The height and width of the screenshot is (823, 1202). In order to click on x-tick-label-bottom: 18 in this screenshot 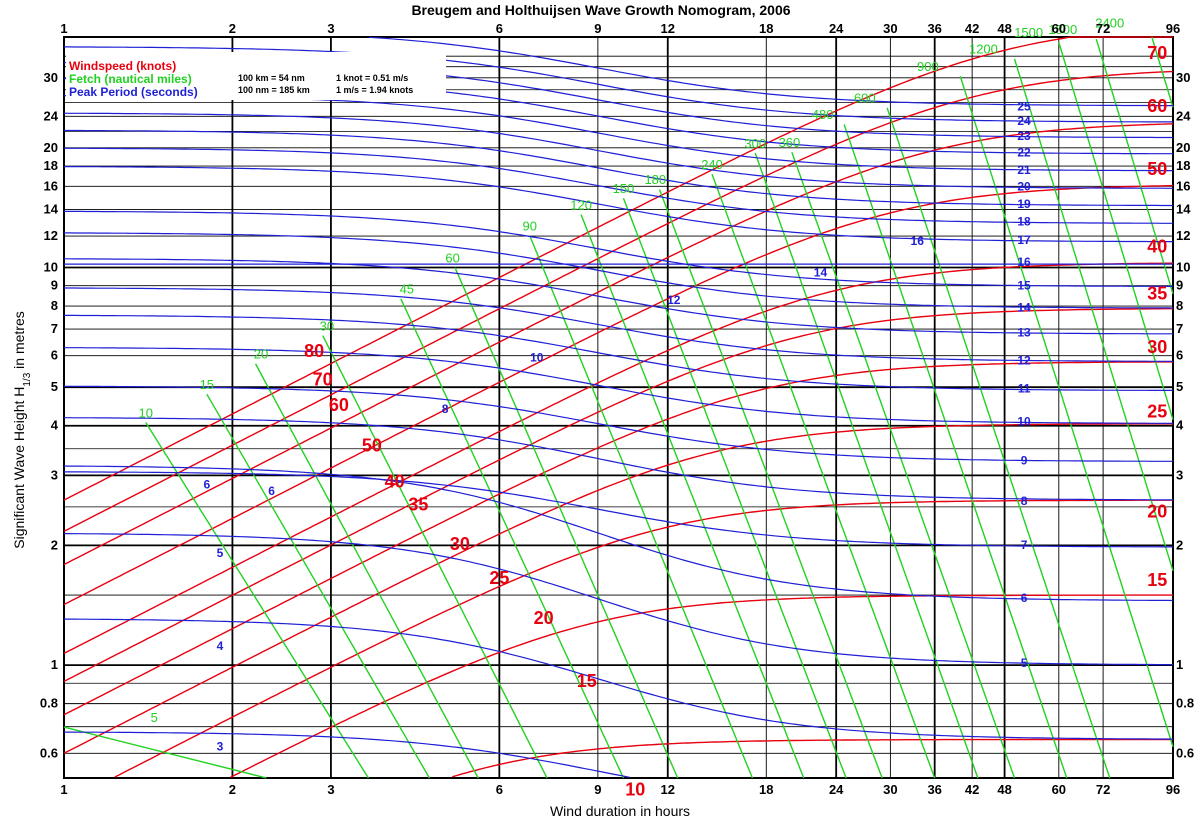, I will do `click(766, 789)`.